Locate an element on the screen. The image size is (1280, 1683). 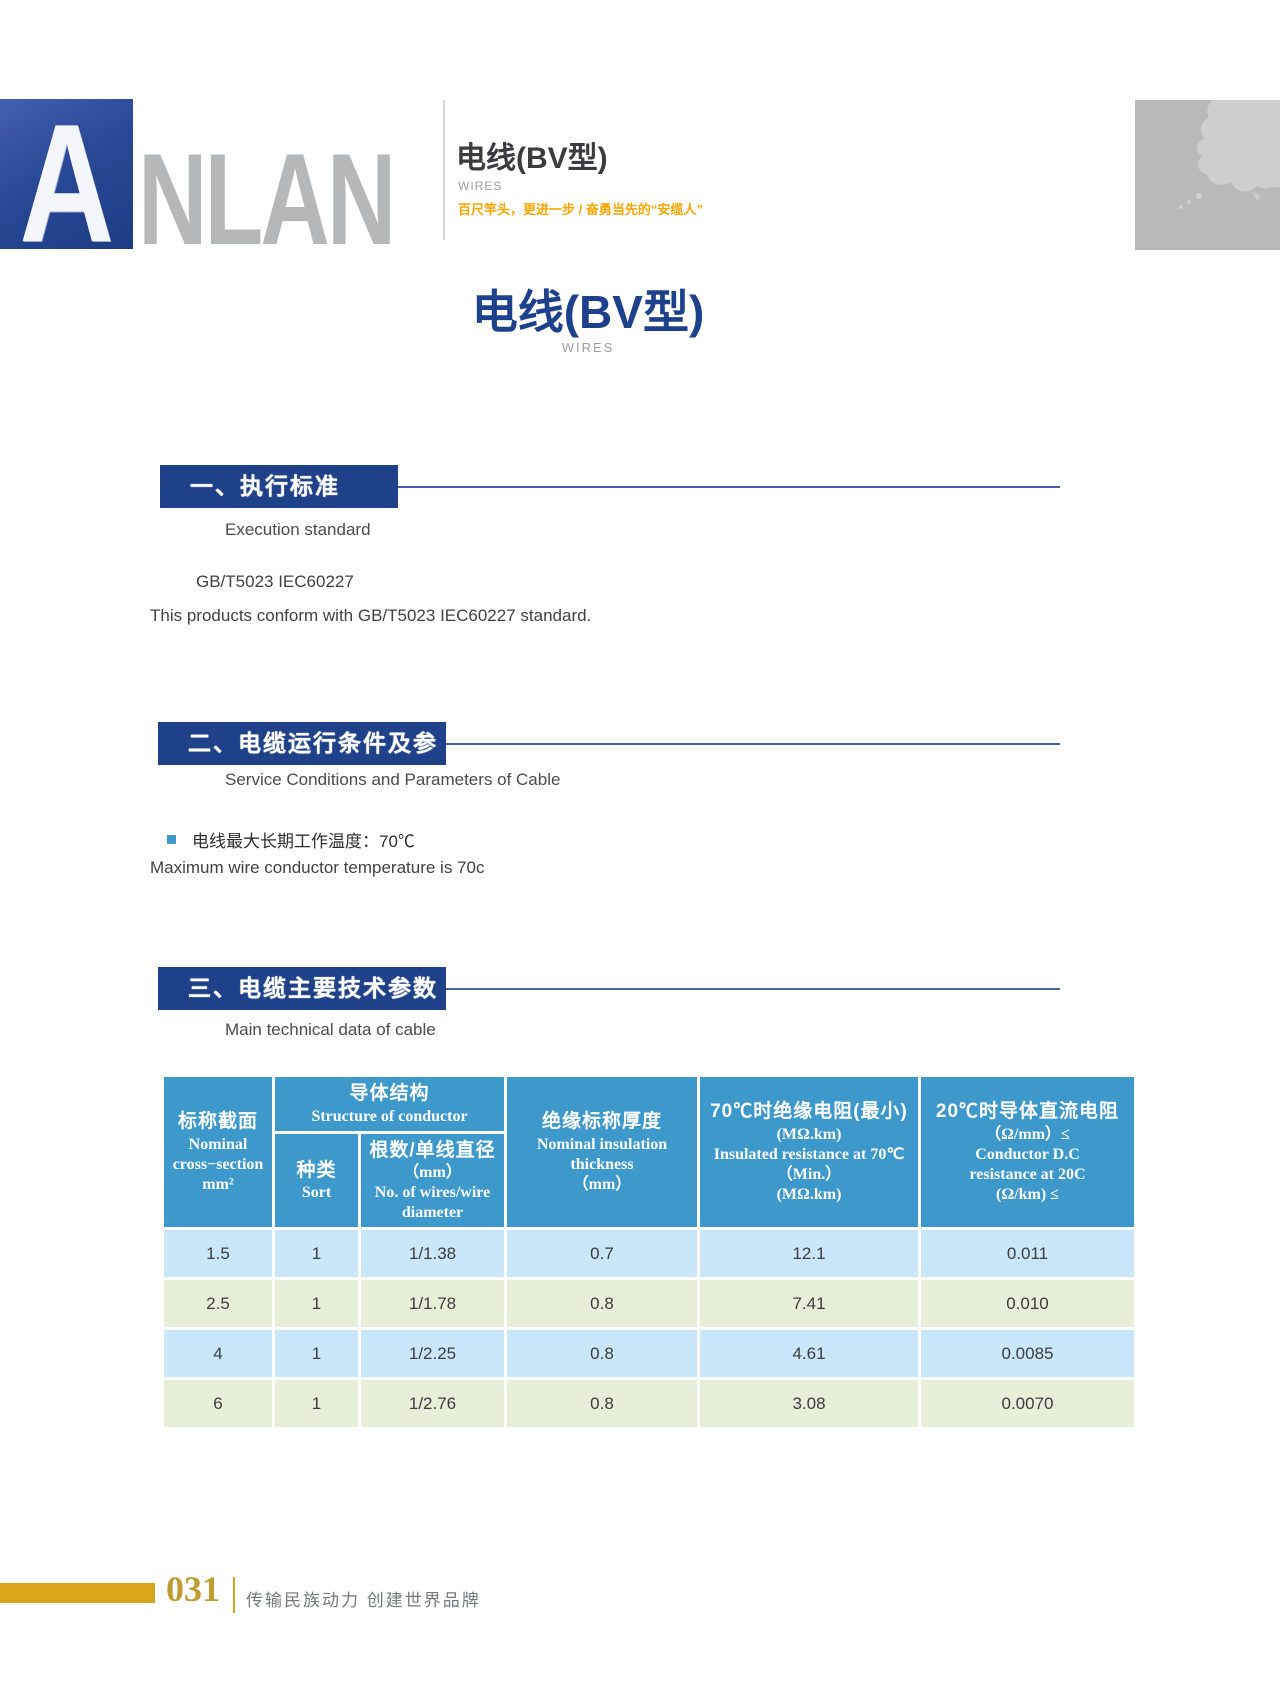
table-row: 1.5 1 1/1.38 0.7 12.1 0.011 is located at coordinates (649, 1254).